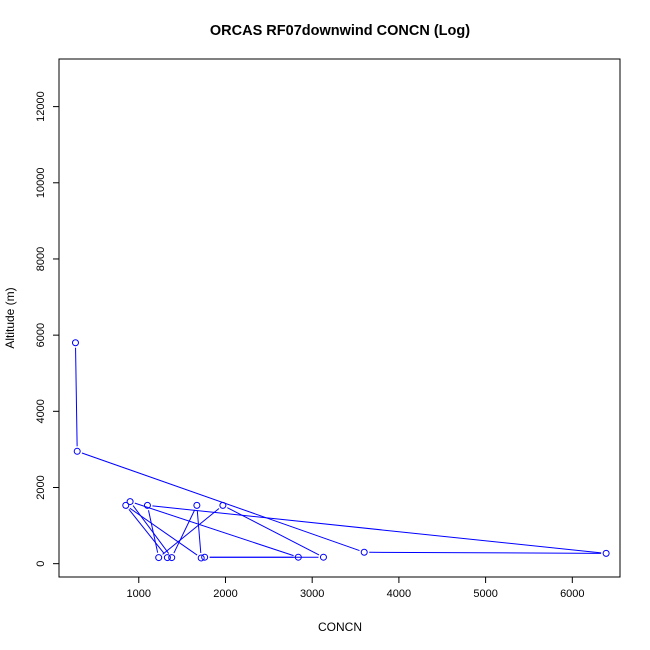 The height and width of the screenshot is (650, 650). I want to click on x-axis: 1000 2000 3000 4000 5000 6000, so click(356, 588).